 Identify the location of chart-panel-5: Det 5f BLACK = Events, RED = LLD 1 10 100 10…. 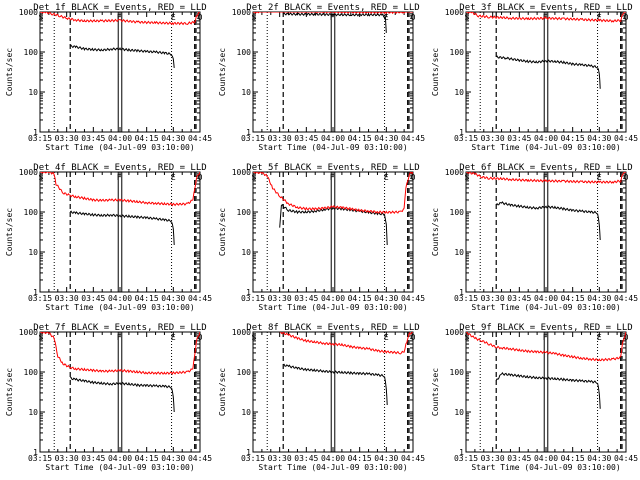
(321, 237).